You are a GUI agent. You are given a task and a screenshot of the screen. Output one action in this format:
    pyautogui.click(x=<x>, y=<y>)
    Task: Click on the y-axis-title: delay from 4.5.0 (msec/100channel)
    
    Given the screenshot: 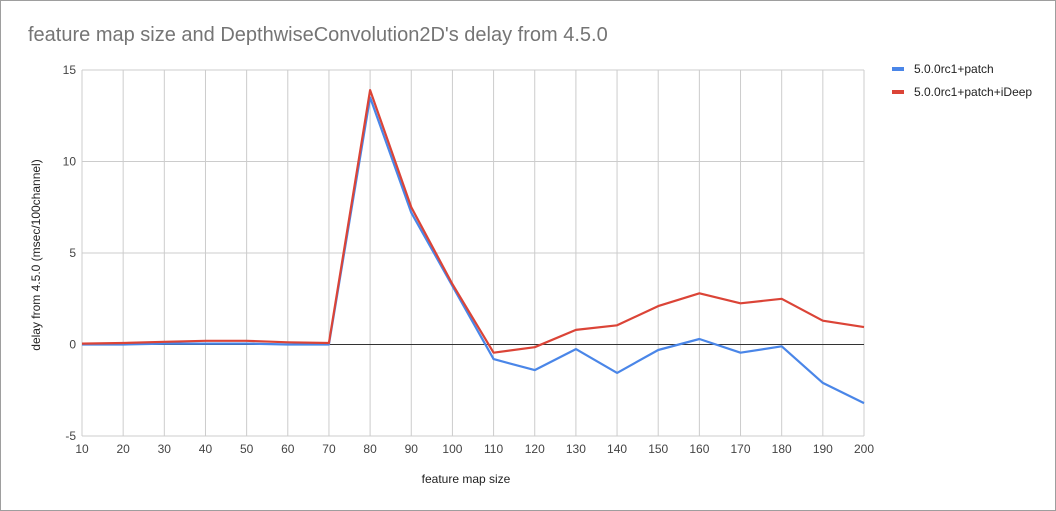 What is the action you would take?
    pyautogui.click(x=36, y=254)
    